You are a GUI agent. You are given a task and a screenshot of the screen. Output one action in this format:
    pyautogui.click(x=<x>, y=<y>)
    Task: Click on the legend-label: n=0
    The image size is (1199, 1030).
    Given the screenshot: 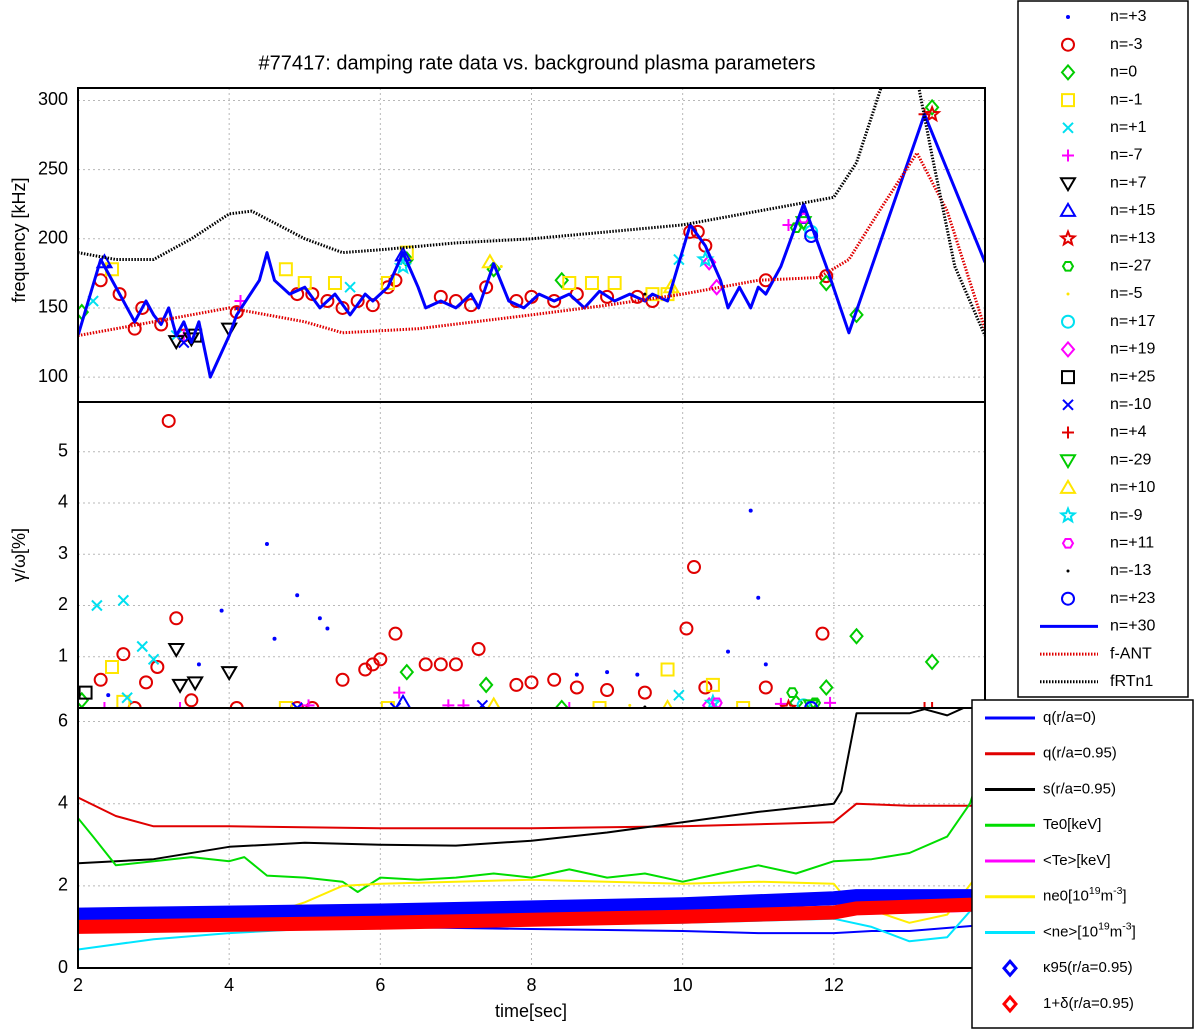 What is the action you would take?
    pyautogui.click(x=1123, y=72)
    